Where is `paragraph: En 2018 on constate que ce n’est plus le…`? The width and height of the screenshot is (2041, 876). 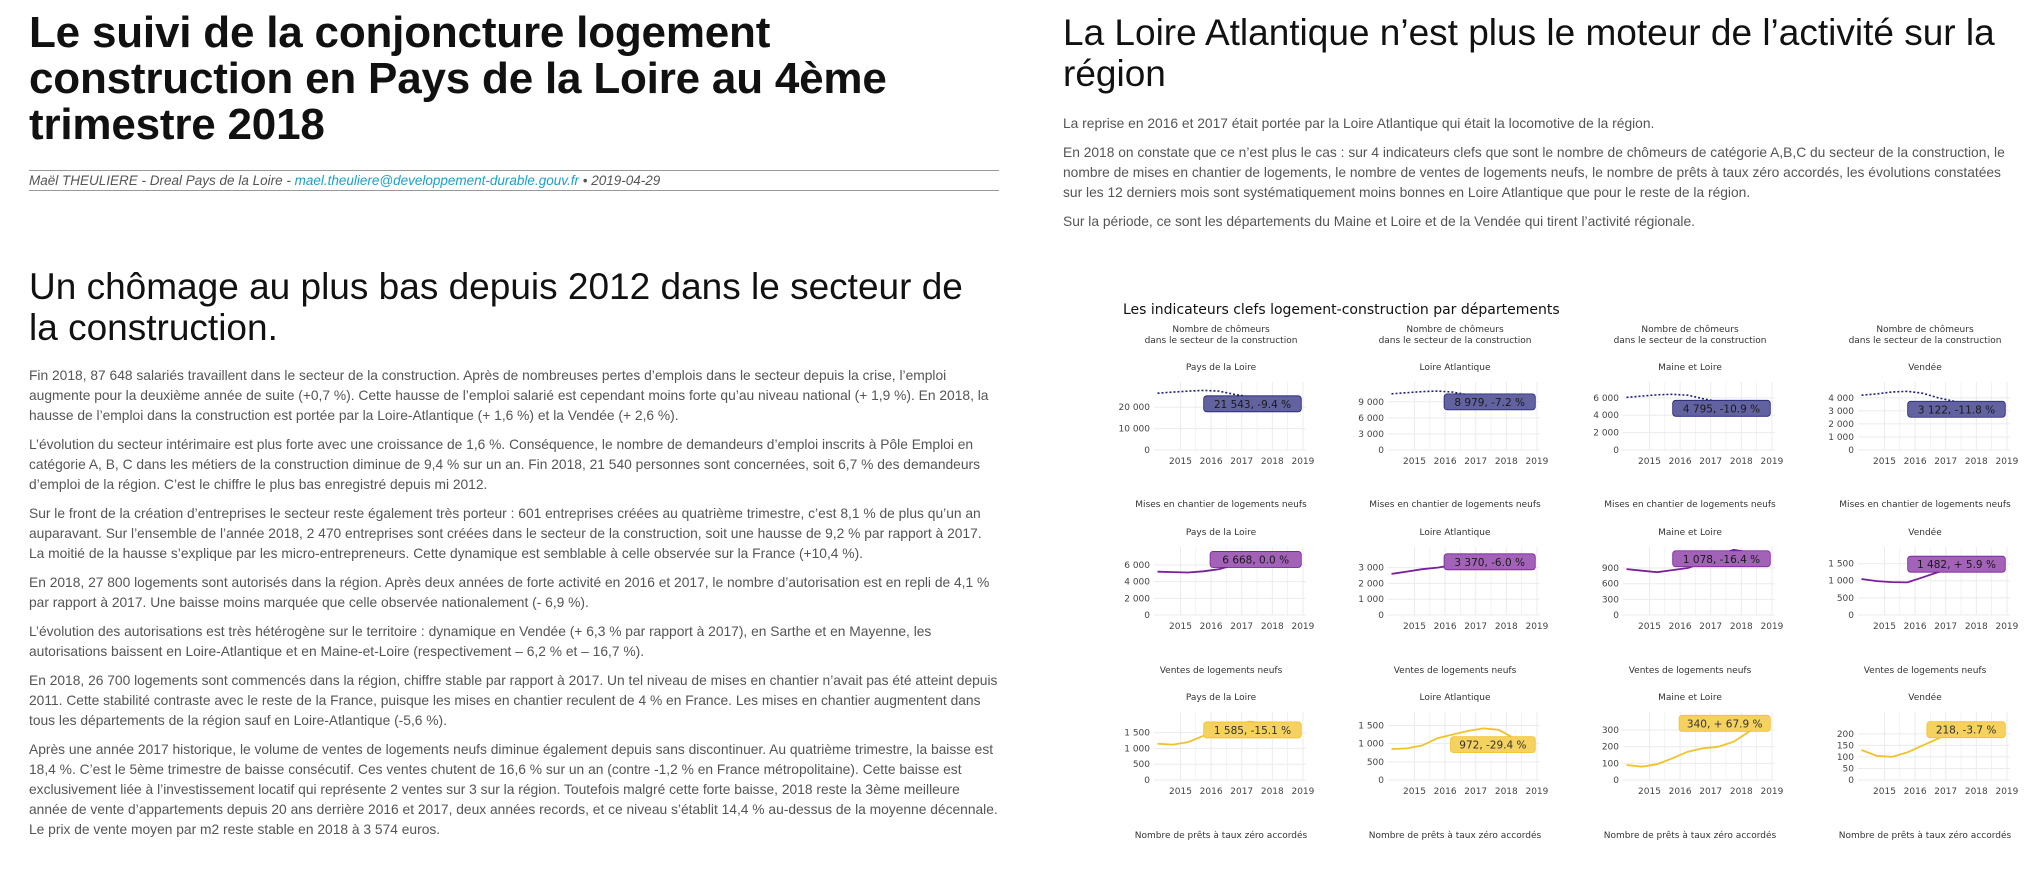
paragraph: En 2018 on constate que ce n’est plus le… is located at coordinates (1534, 172).